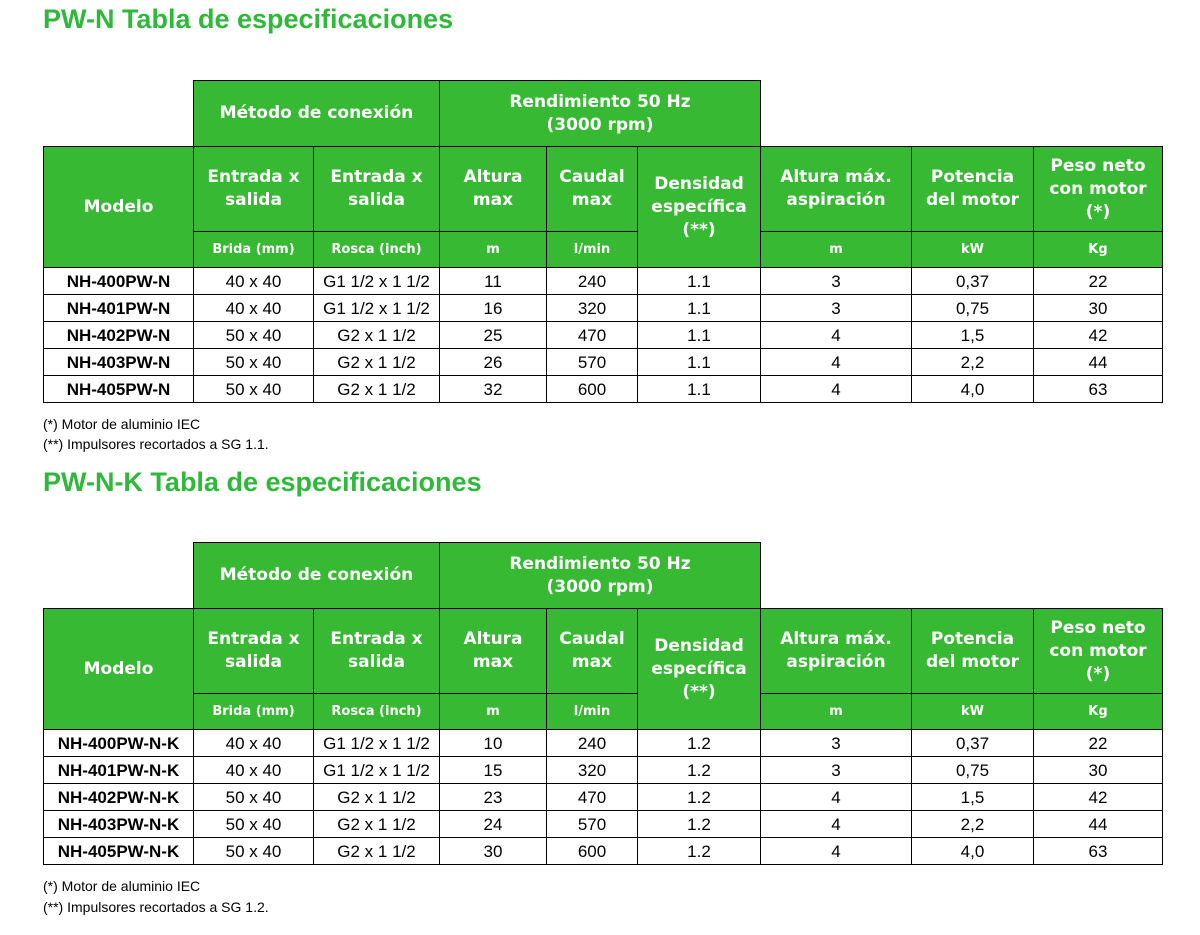 This screenshot has width=1200, height=935. I want to click on footnote-impellers: (**) Impulsores recortados a SG 1.1., so click(156, 444).